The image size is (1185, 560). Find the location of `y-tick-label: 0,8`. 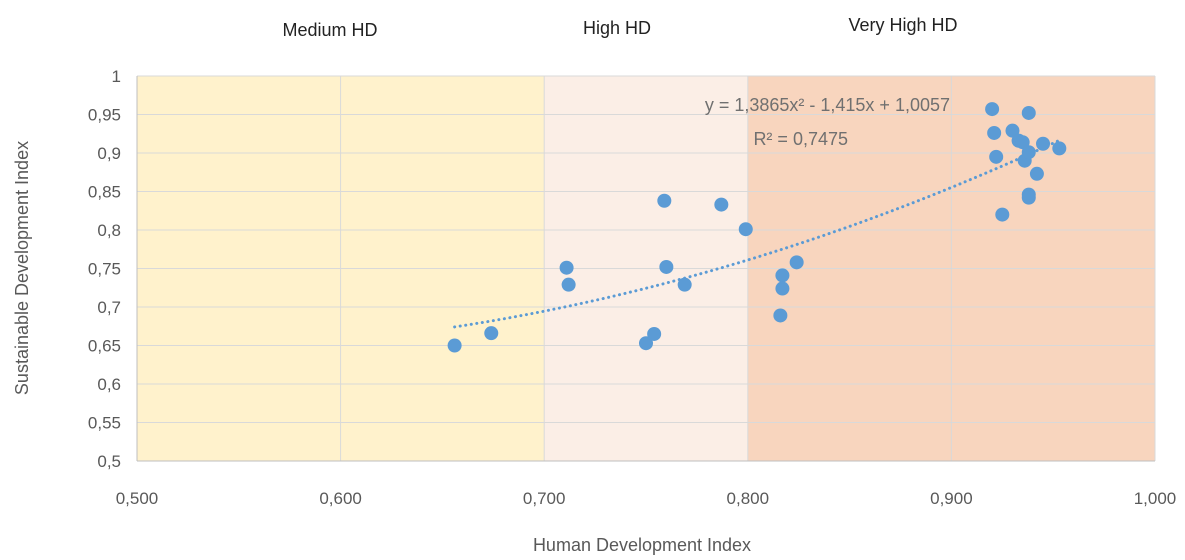

y-tick-label: 0,8 is located at coordinates (109, 230).